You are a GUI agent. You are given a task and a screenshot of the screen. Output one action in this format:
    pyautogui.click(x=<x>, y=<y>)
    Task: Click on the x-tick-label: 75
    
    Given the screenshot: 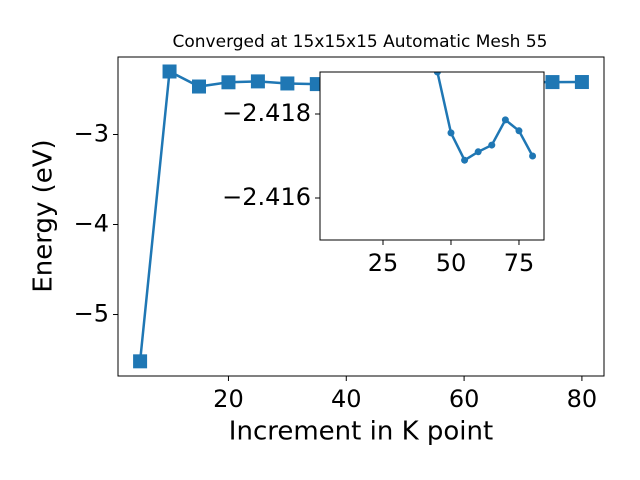 What is the action you would take?
    pyautogui.click(x=519, y=263)
    